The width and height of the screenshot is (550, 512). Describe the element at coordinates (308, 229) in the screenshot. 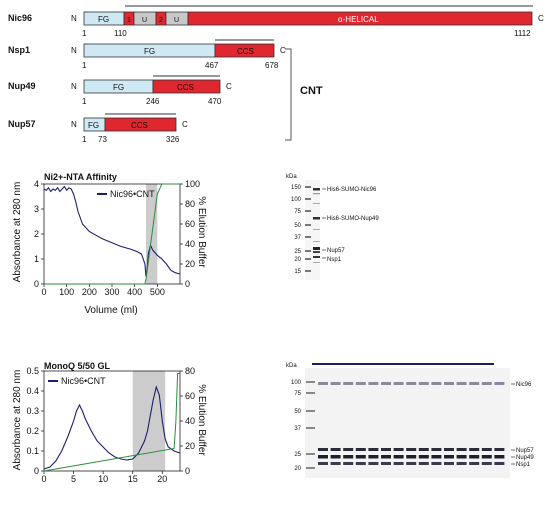

I see `marker-ladder` at that location.